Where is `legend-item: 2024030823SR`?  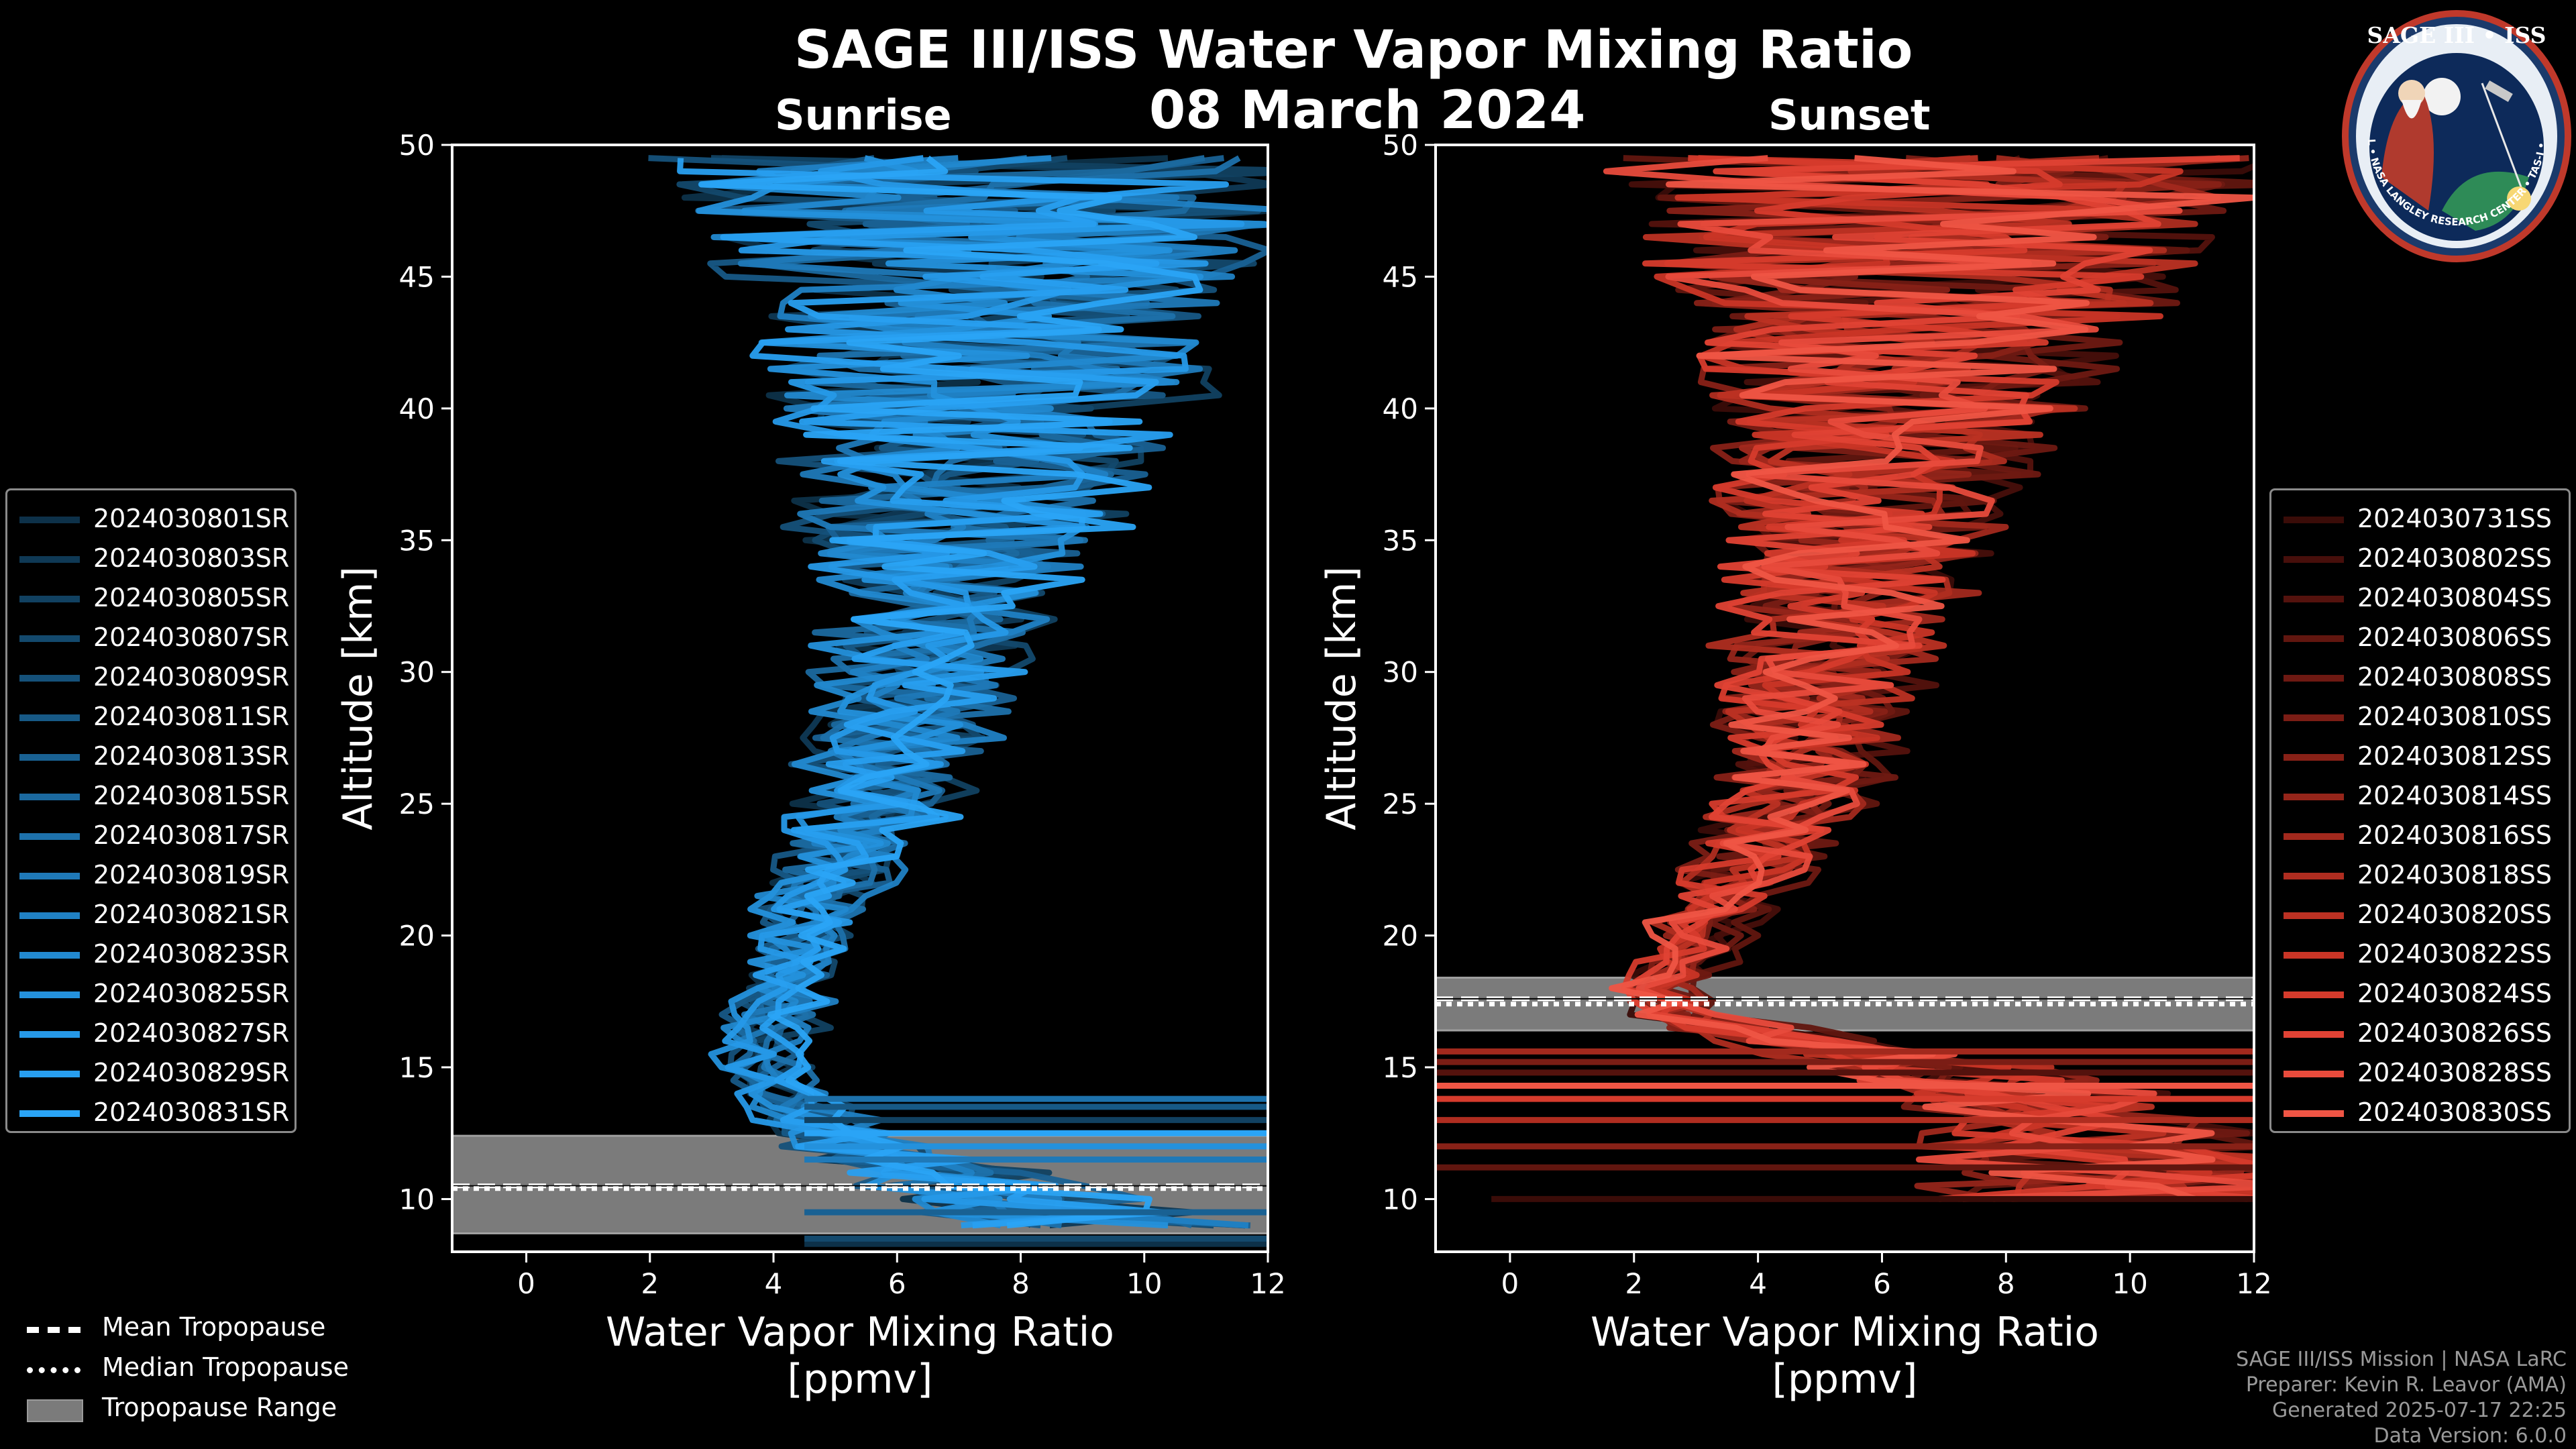 legend-item: 2024030823SR is located at coordinates (150, 953).